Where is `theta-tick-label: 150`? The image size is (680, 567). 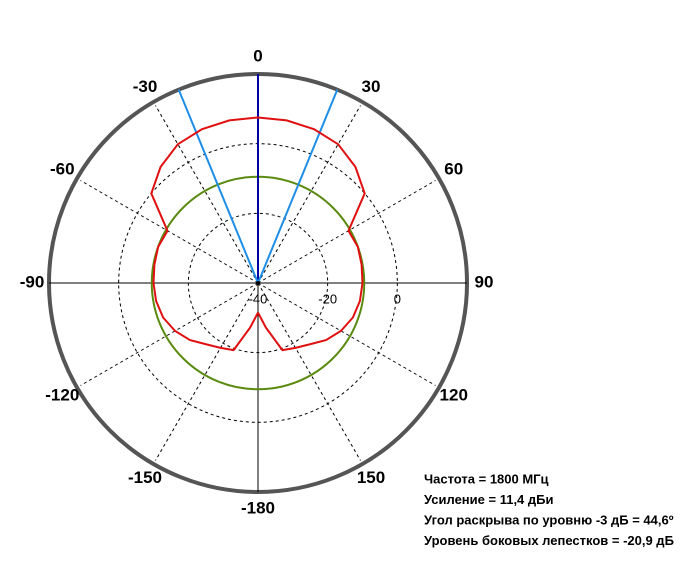
theta-tick-label: 150 is located at coordinates (371, 477).